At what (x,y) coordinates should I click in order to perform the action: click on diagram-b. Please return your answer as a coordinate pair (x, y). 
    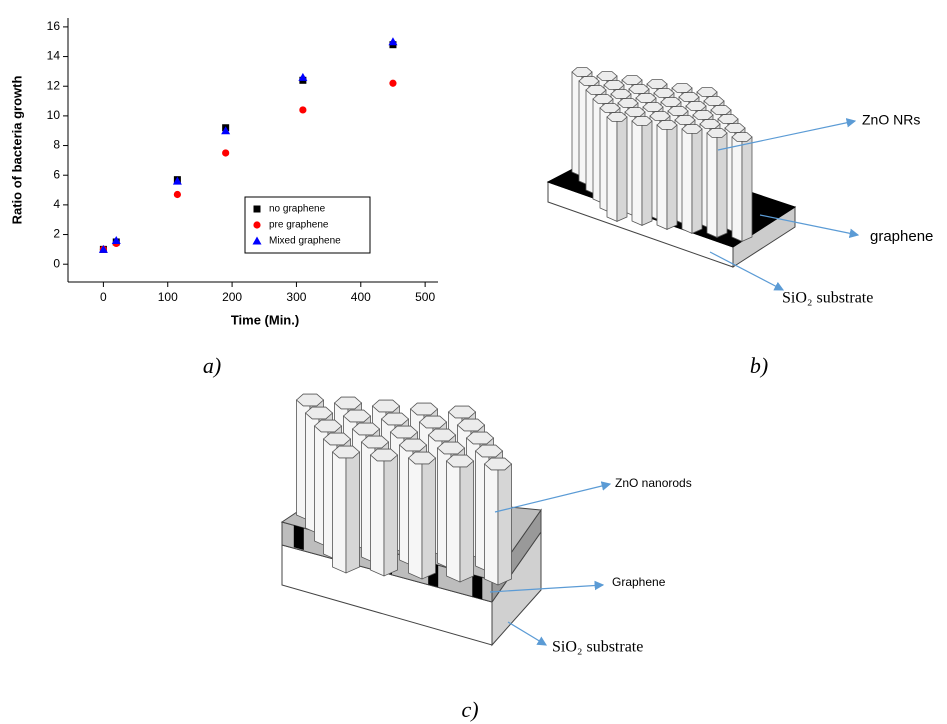
    Looking at the image, I should click on (671, 167).